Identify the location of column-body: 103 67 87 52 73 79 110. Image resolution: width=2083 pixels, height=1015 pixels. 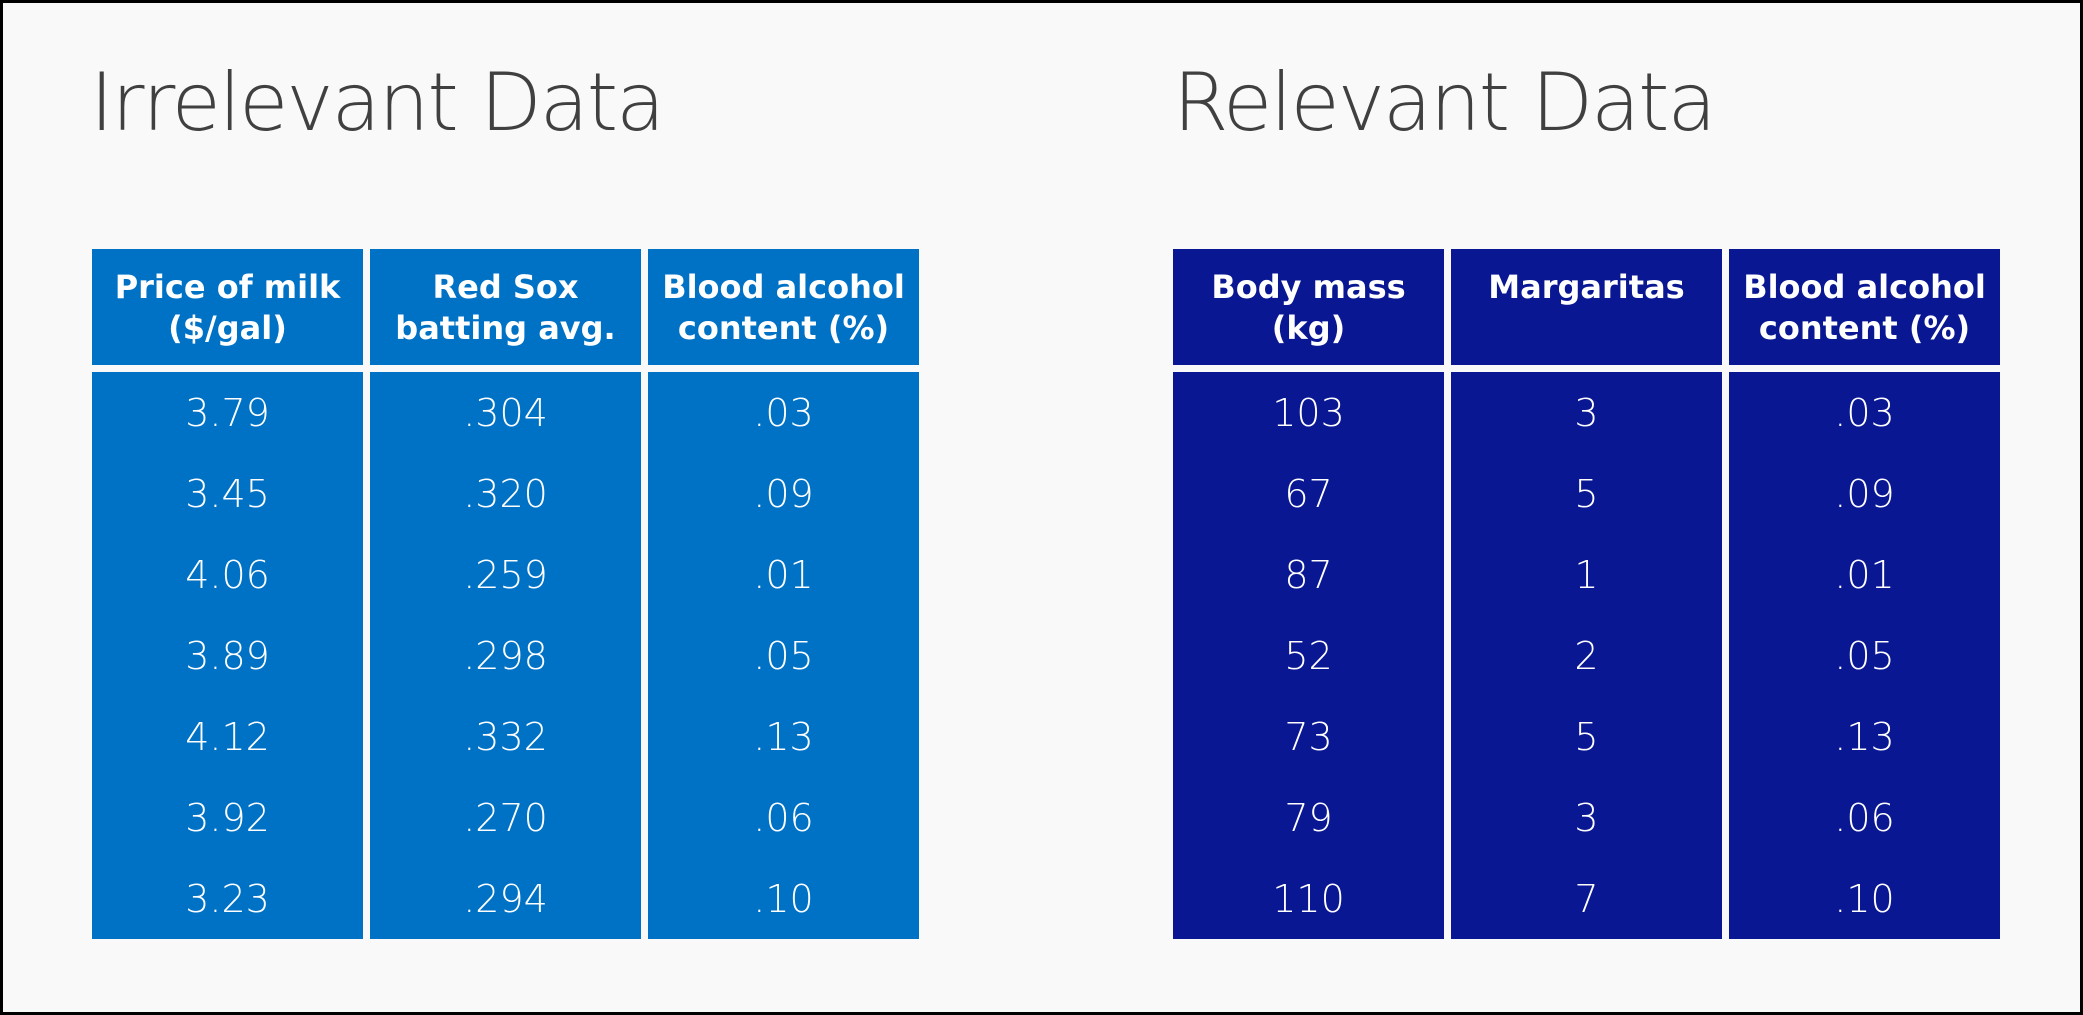
(1308, 655).